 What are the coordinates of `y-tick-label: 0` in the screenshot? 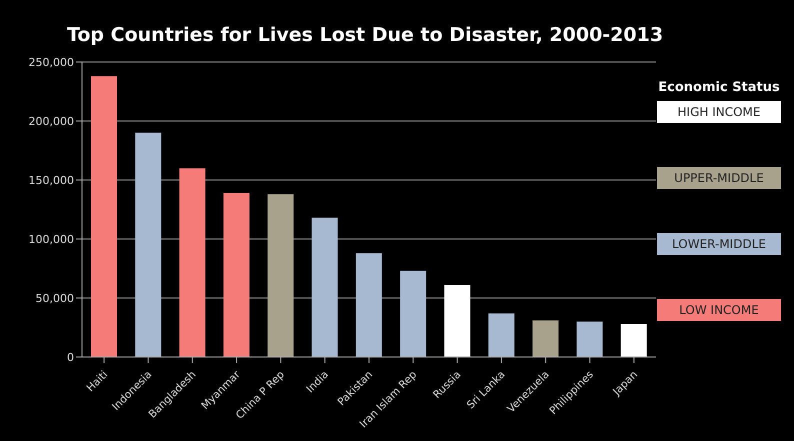 It's located at (70, 357).